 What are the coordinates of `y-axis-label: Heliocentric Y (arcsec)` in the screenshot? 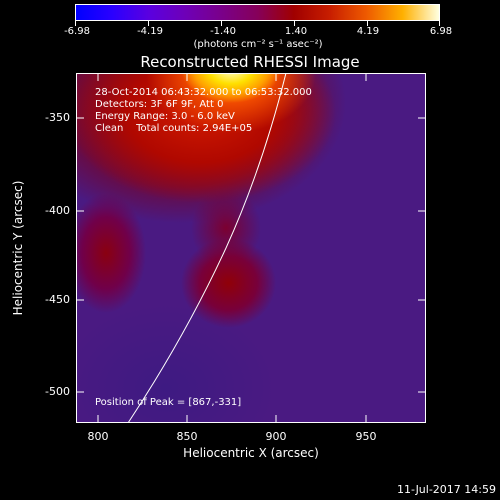 It's located at (18, 248).